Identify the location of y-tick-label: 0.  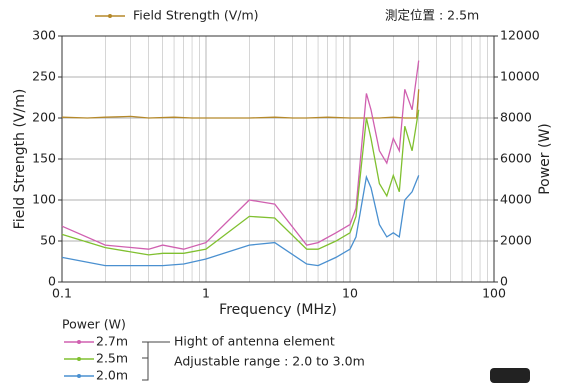
(52, 281).